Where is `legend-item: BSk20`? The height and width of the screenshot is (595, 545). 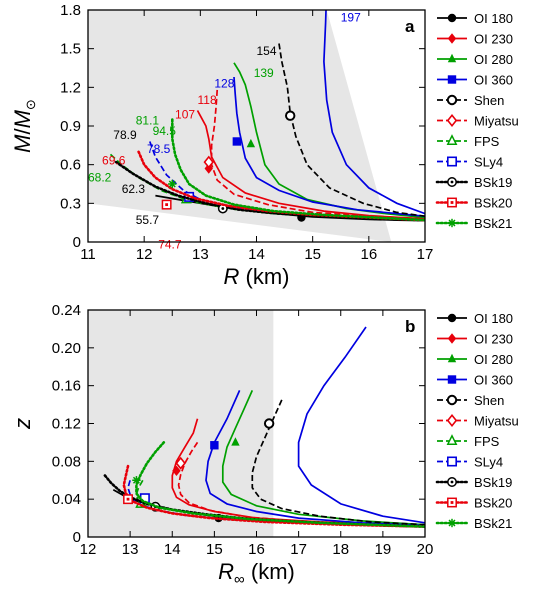 legend-item: BSk20 is located at coordinates (473, 203).